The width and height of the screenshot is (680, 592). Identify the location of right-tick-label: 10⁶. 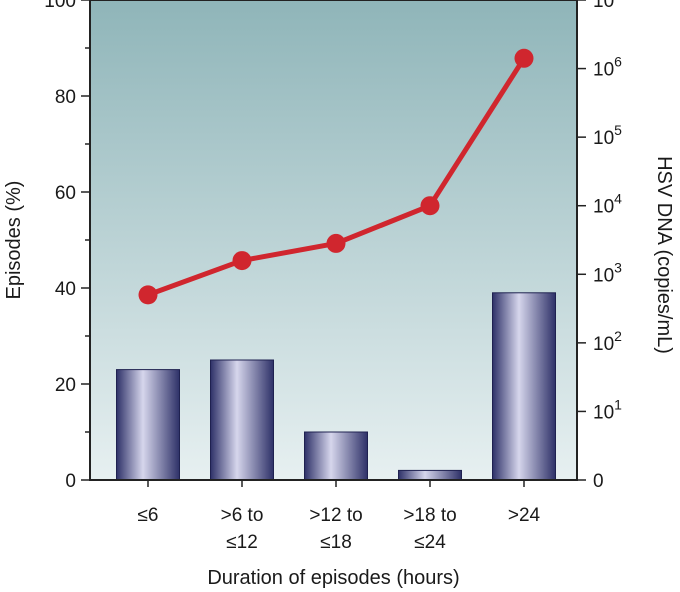
(607, 67).